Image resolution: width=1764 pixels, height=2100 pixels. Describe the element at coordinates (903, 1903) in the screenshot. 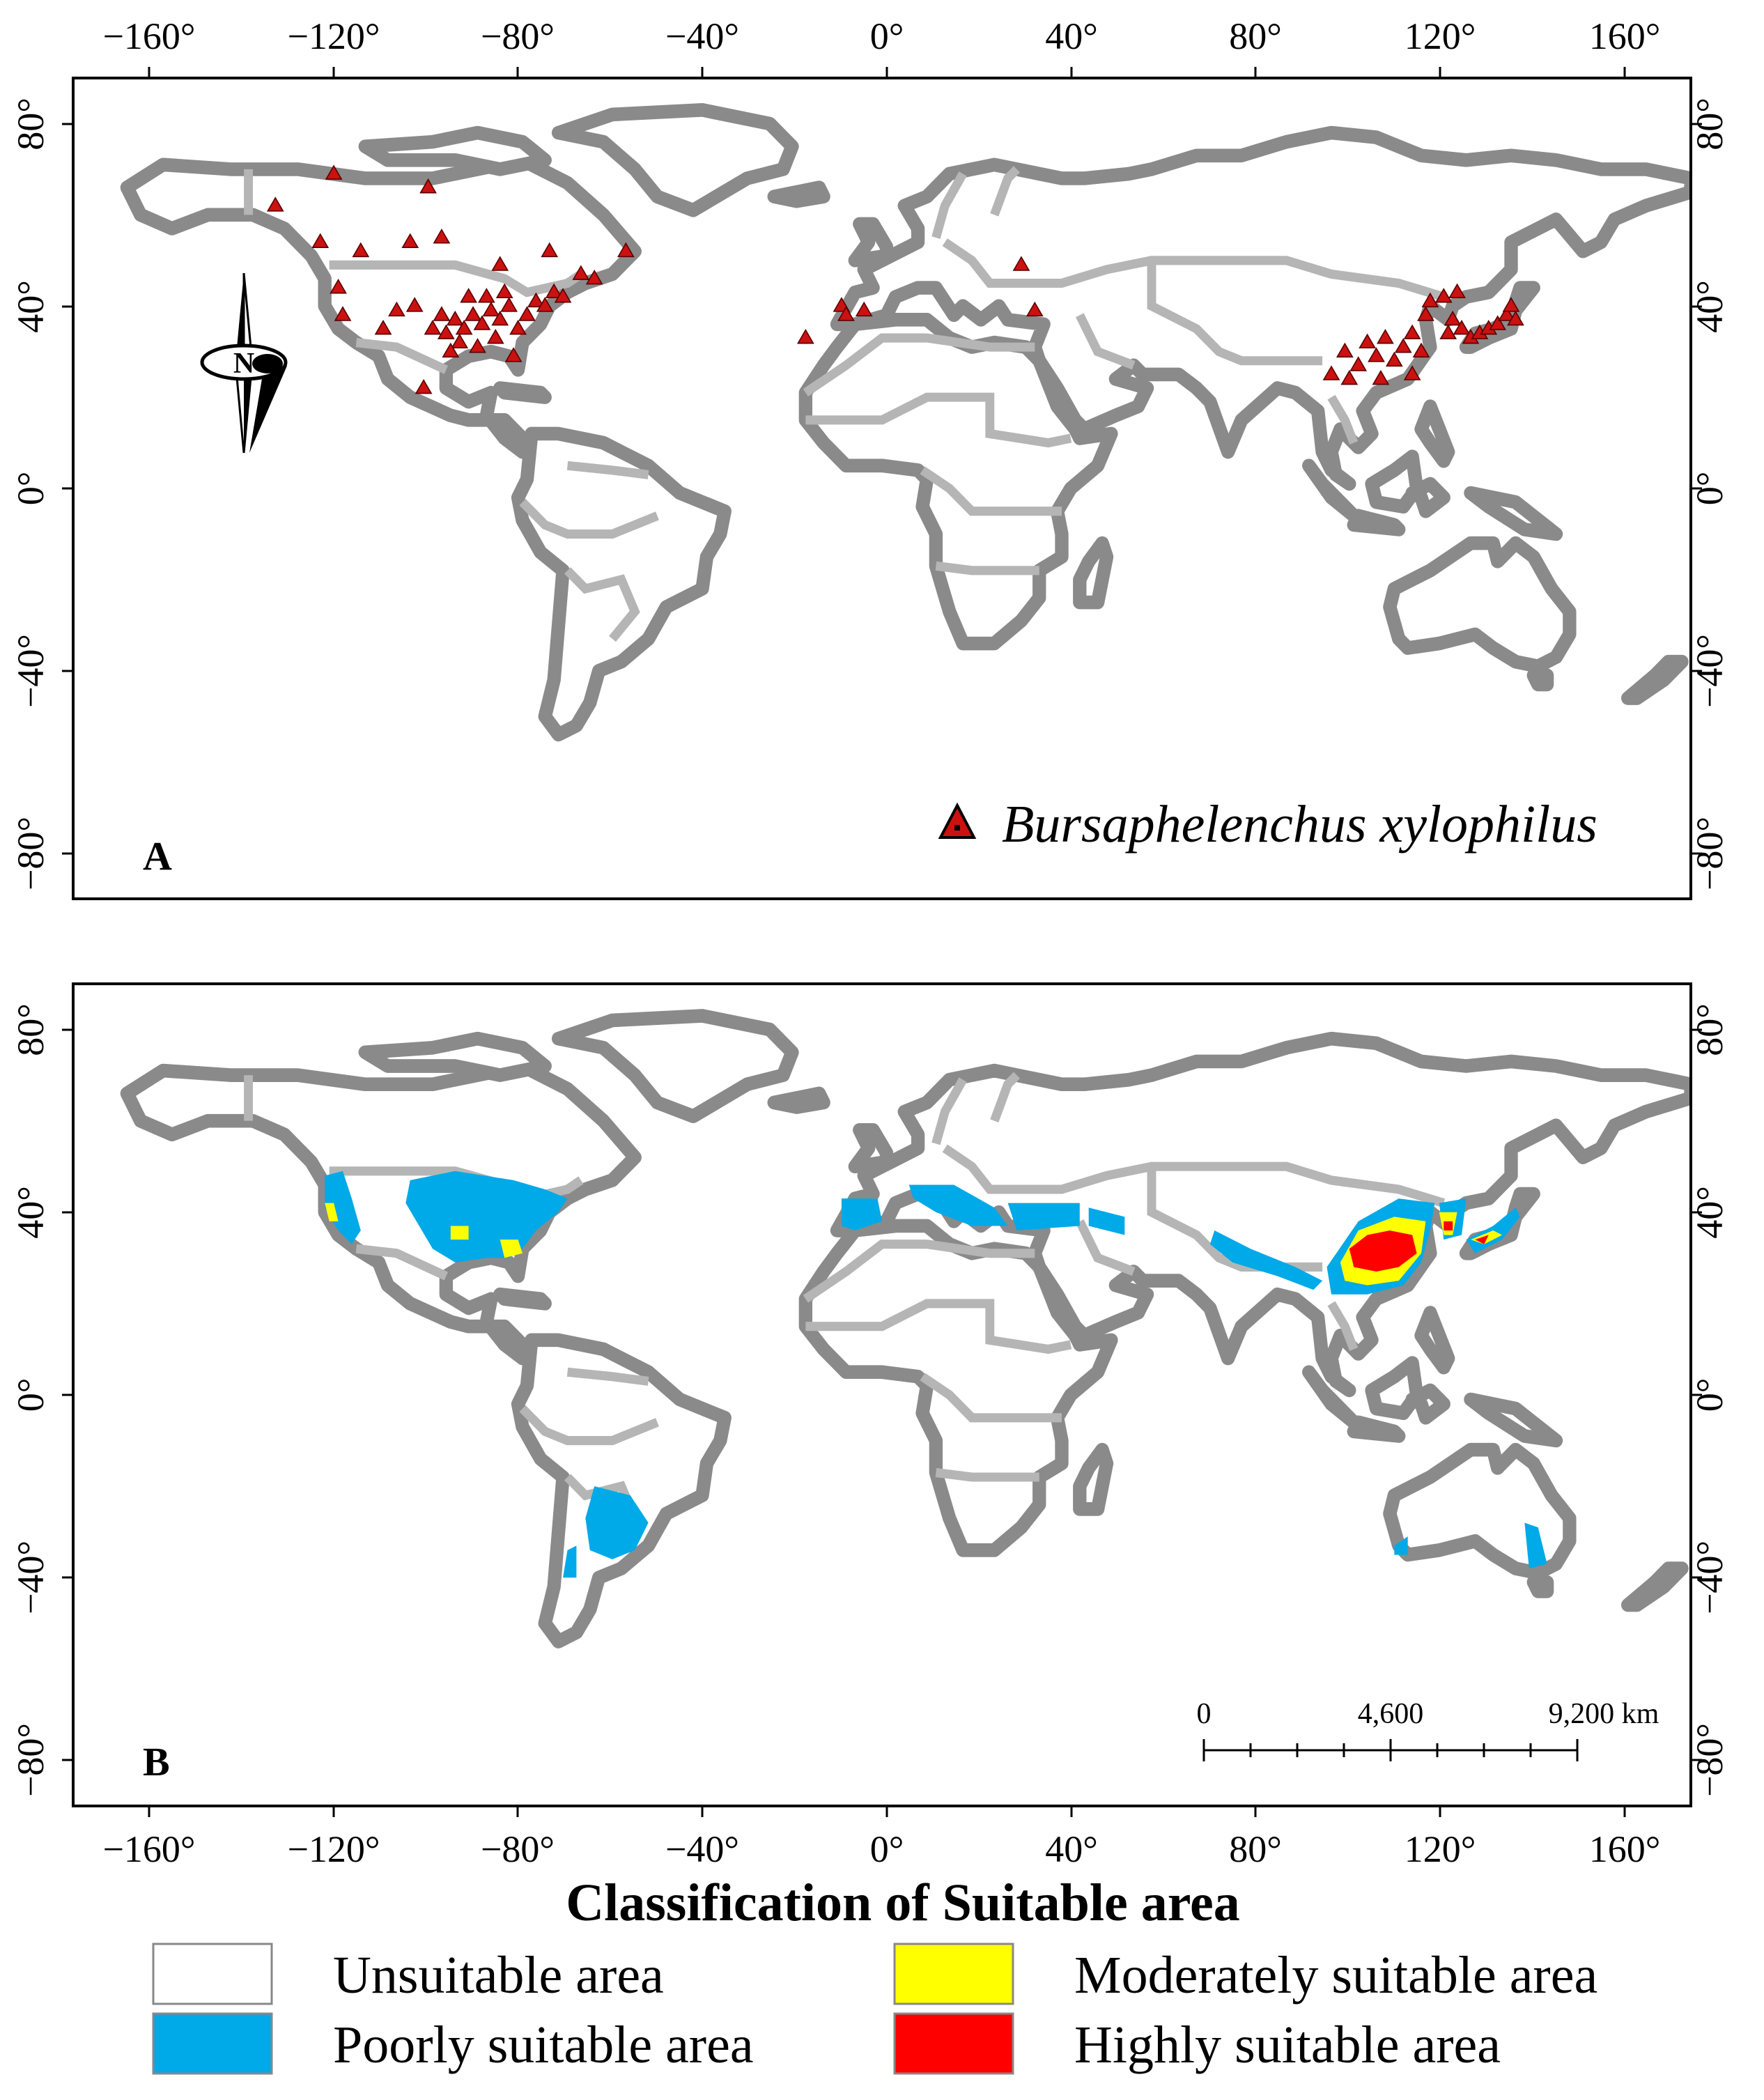

I see `legend-title: Classification of Suitable area` at that location.